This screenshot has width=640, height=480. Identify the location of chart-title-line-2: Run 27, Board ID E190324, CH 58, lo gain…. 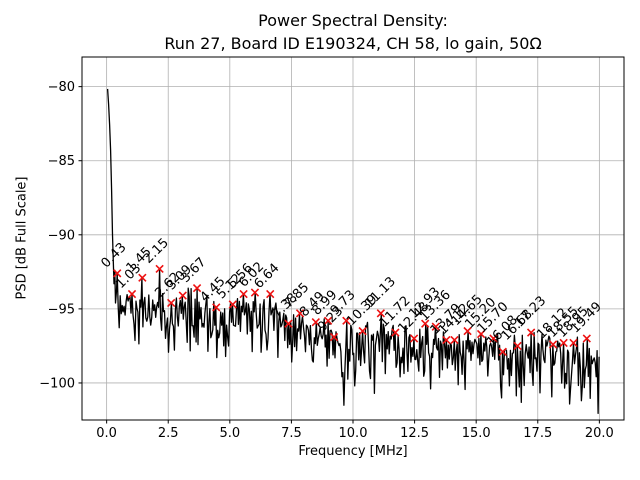
(353, 43).